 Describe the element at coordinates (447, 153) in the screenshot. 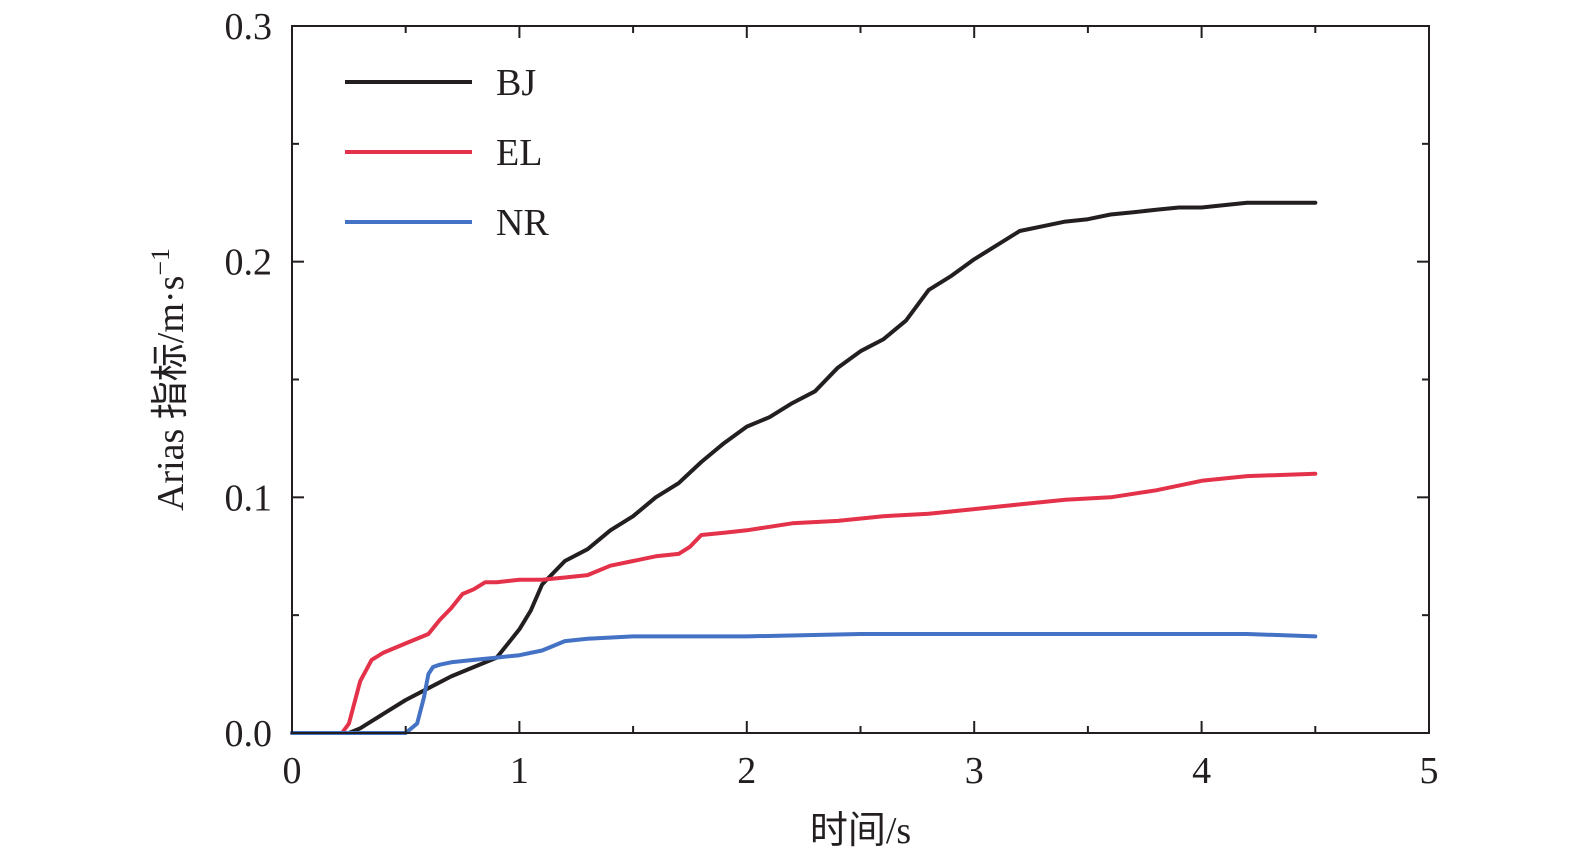

I see `legend: BJ EL NR` at that location.